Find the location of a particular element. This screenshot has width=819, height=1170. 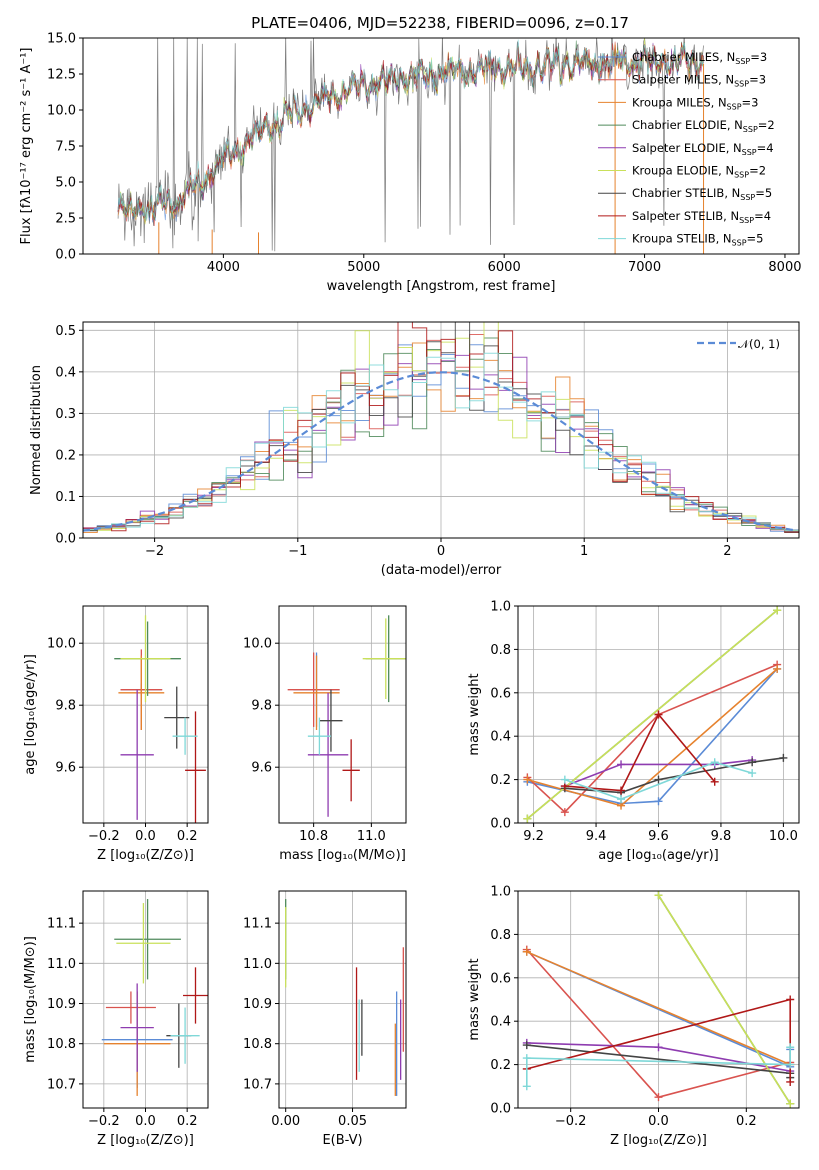

legend-entry: Chabrier MILES, NSSP=3 is located at coordinates (699, 58).